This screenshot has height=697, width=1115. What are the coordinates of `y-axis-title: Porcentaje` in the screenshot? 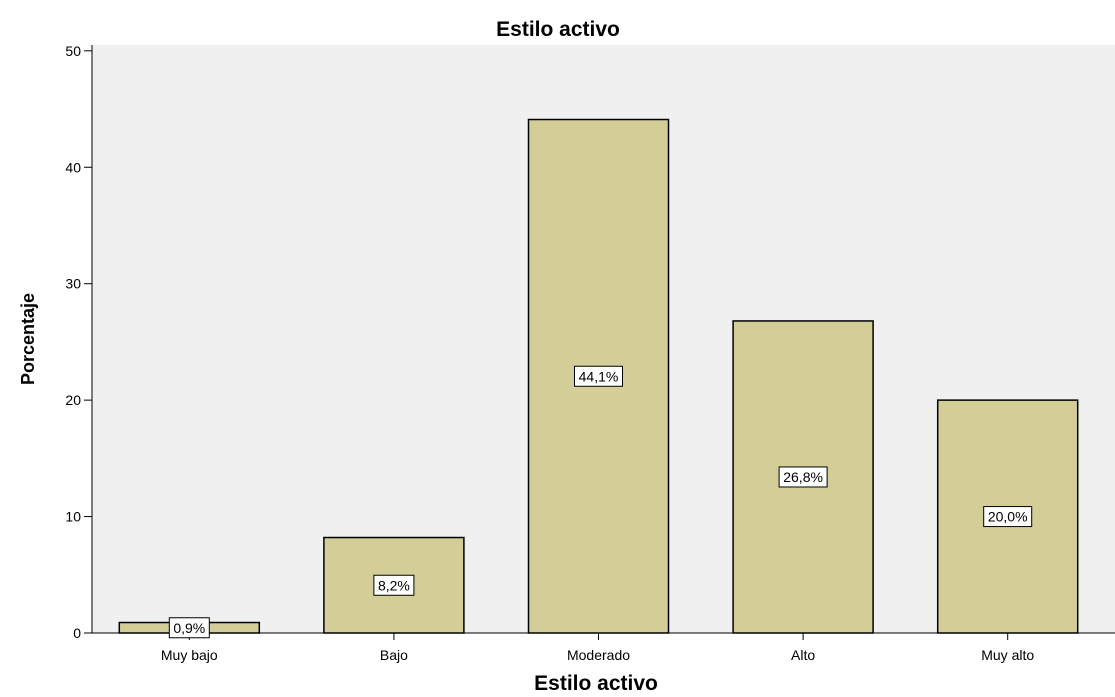 It's located at (28, 339).